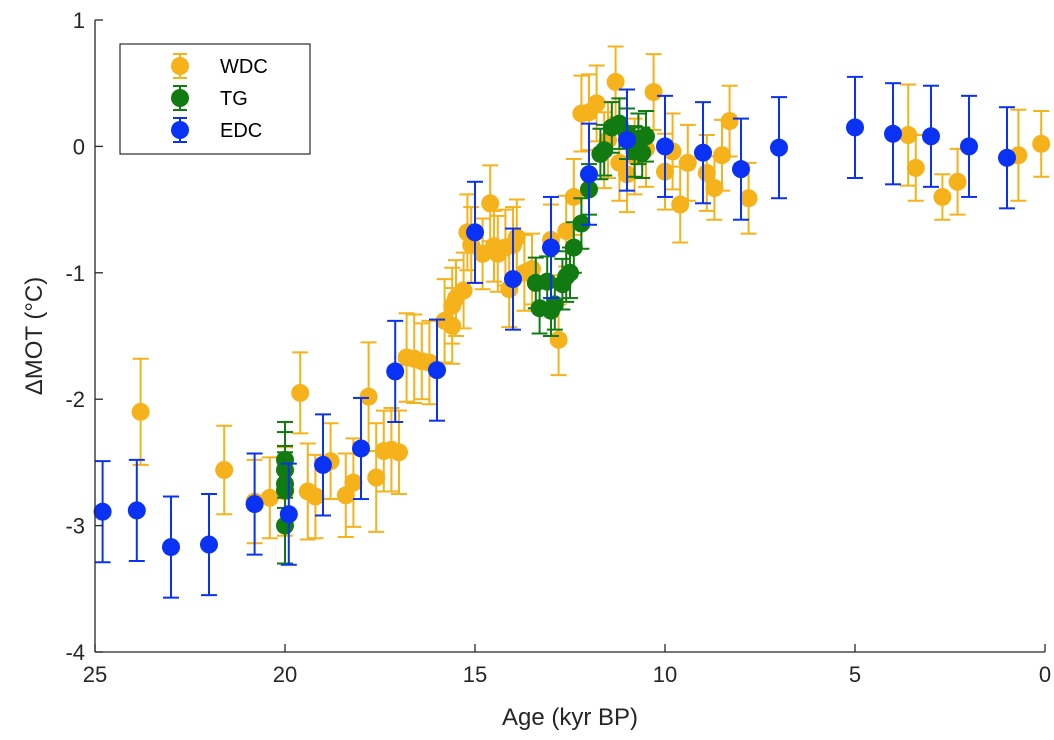 The image size is (1054, 740). I want to click on x-tick-label: 25, so click(95, 674).